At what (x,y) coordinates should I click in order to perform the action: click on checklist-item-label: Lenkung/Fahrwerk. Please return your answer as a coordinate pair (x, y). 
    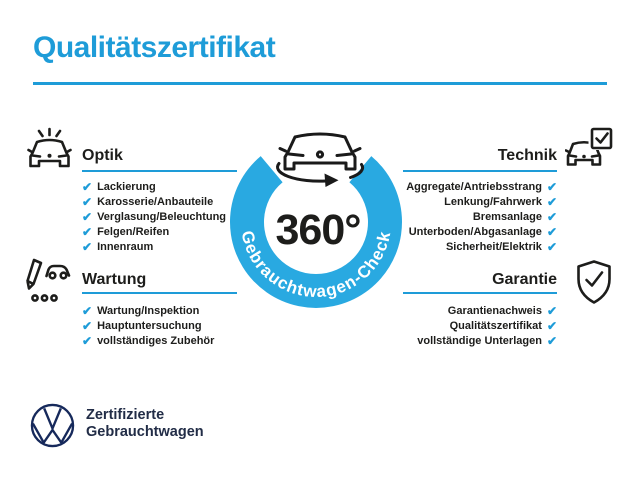
    Looking at the image, I should click on (493, 202).